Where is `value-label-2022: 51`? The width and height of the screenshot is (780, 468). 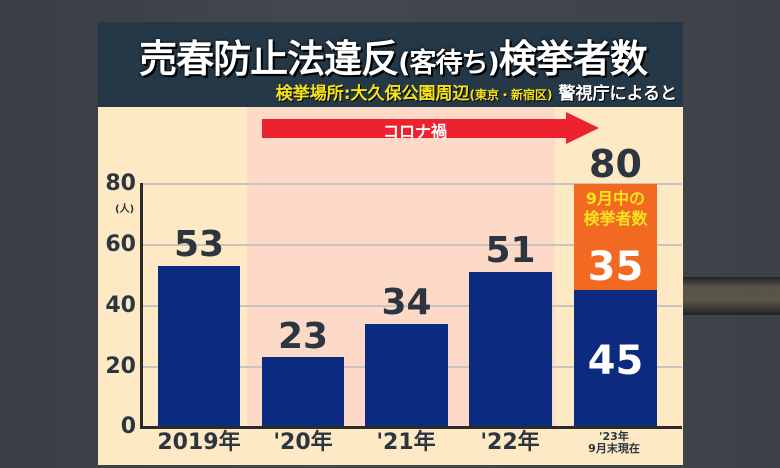 value-label-2022: 51 is located at coordinates (510, 250).